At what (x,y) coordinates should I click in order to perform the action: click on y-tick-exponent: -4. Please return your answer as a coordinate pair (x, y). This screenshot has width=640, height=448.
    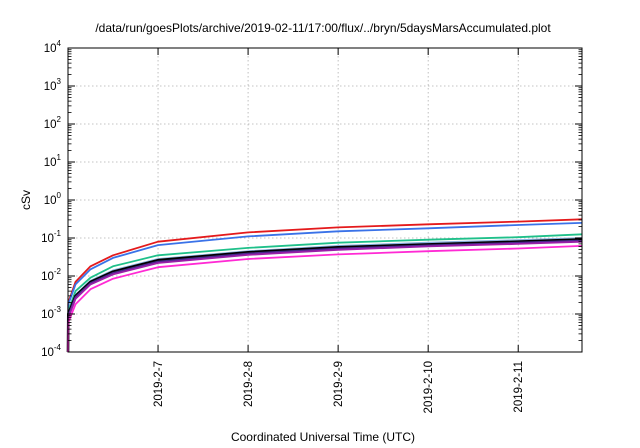
    Looking at the image, I should click on (58, 347).